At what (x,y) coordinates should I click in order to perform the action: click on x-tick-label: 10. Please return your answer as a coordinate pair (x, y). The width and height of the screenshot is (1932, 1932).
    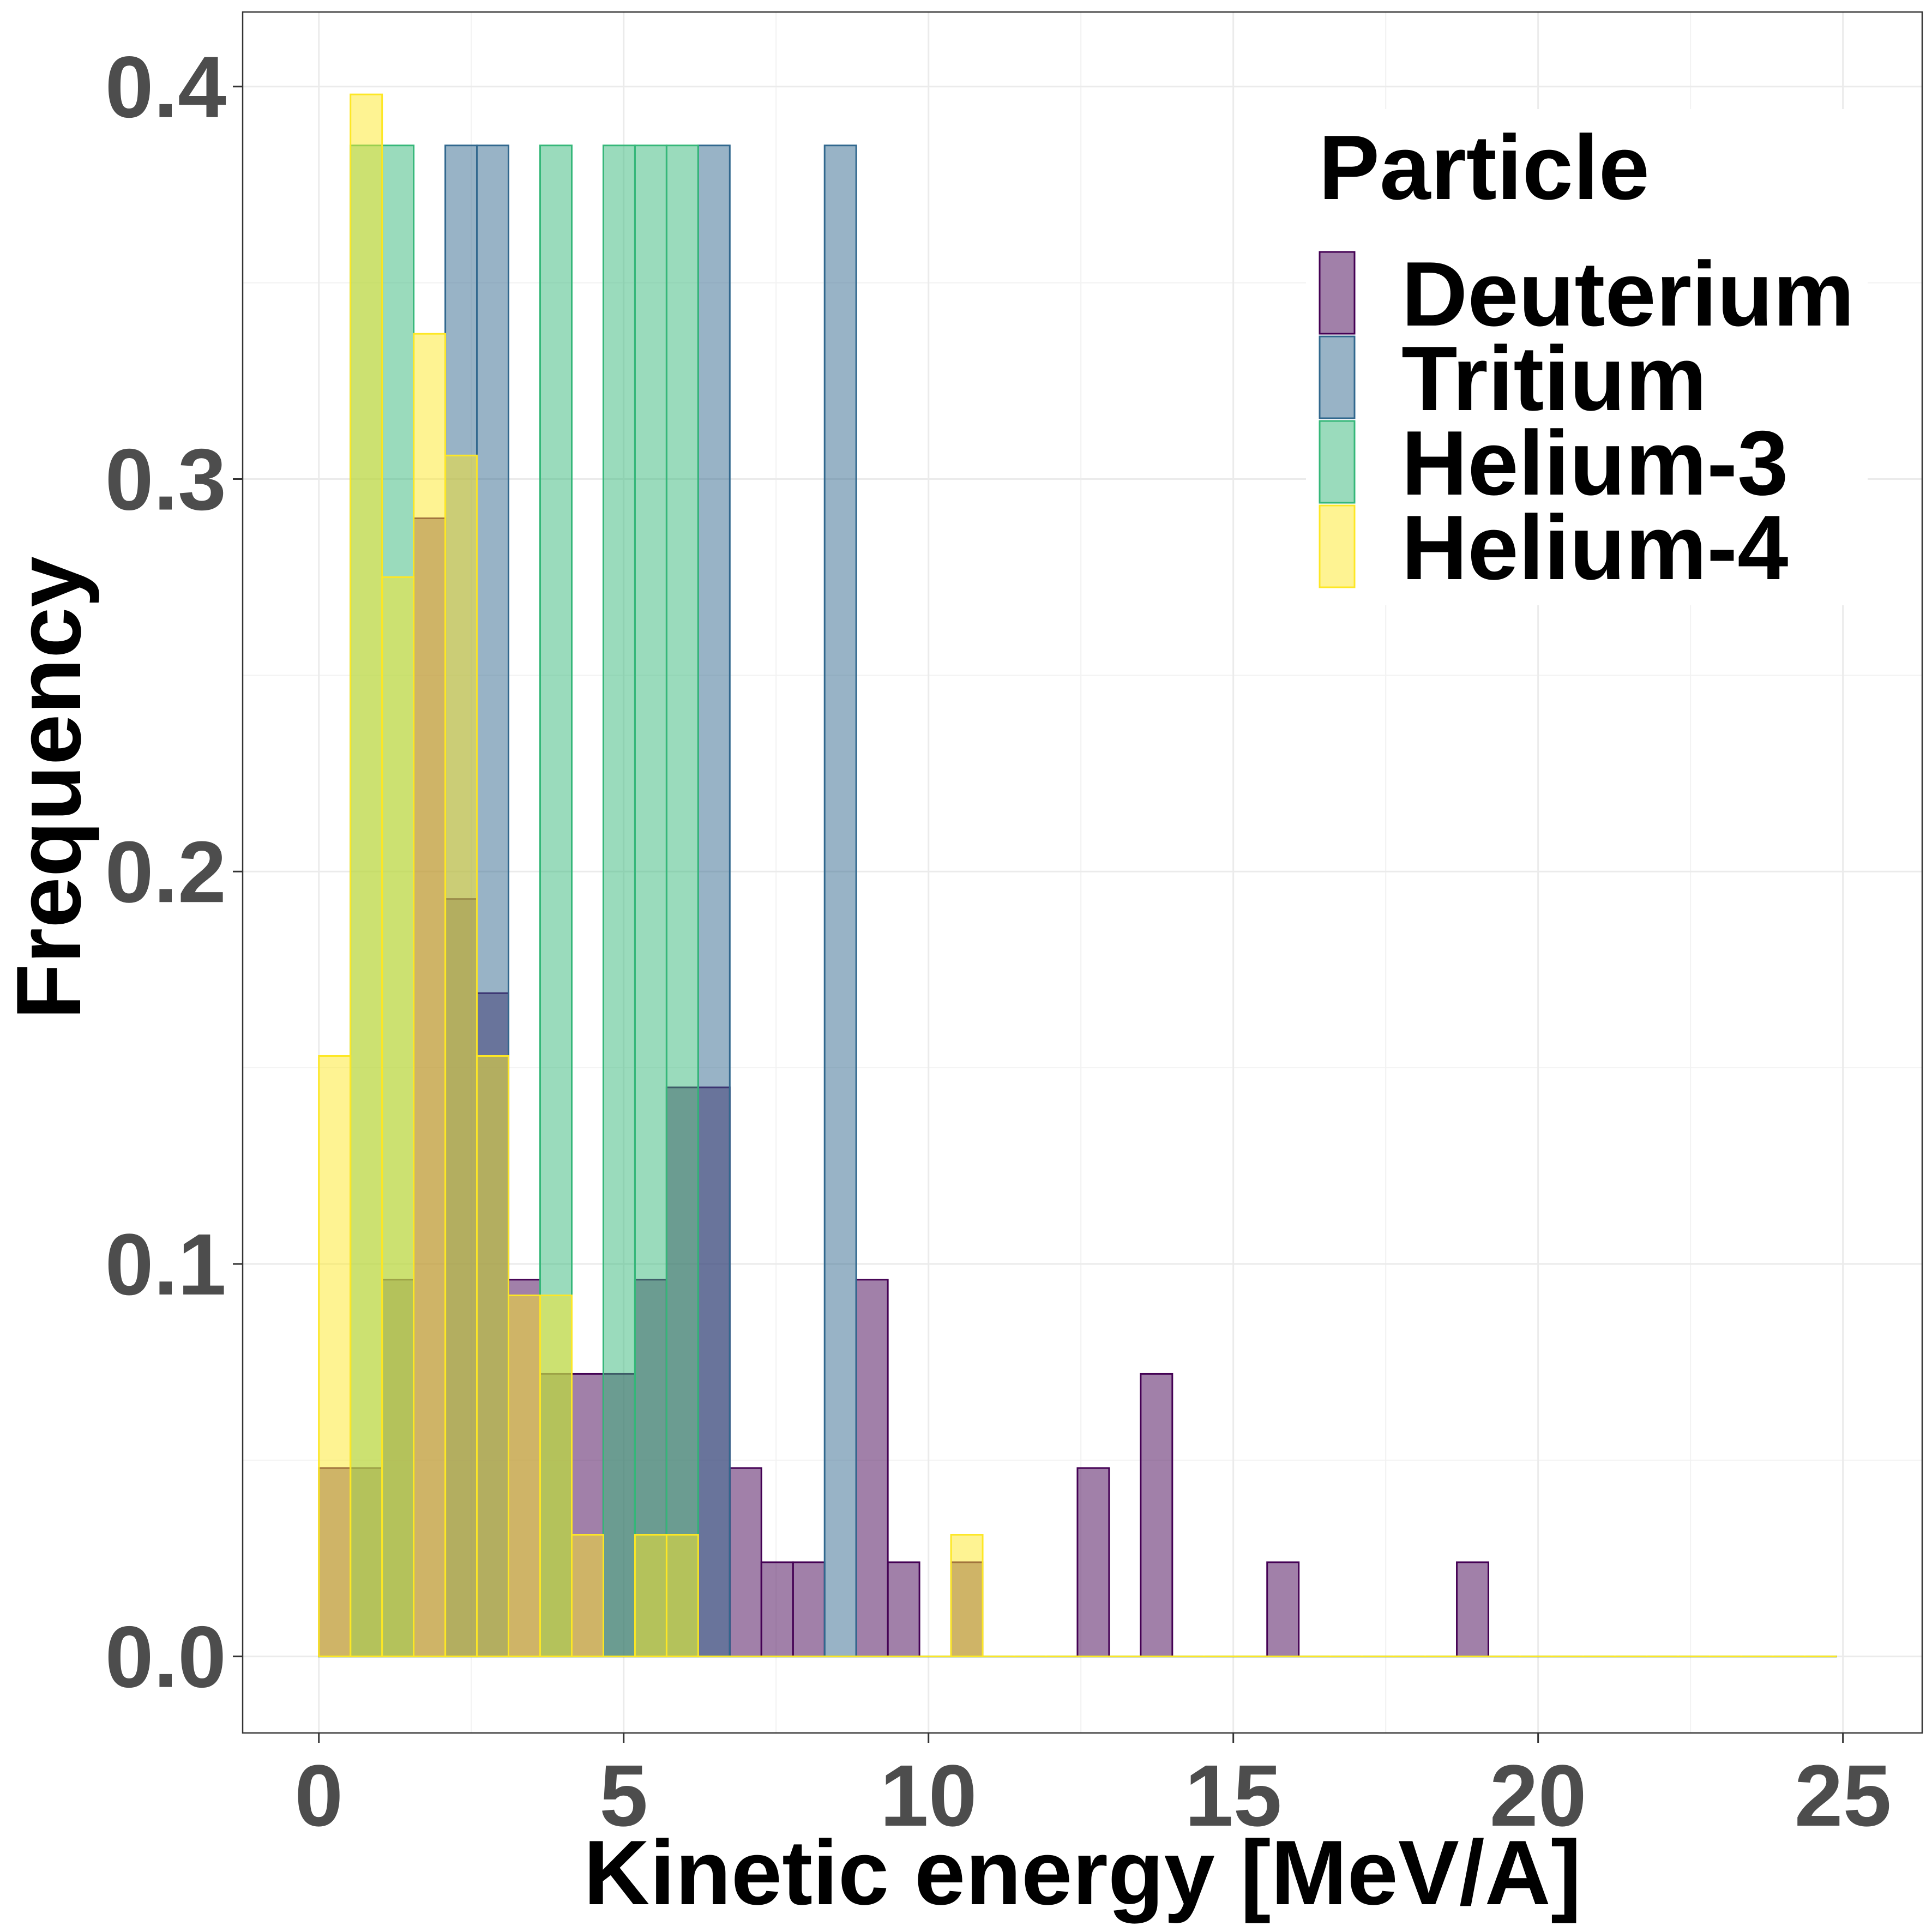
    Looking at the image, I should click on (928, 1795).